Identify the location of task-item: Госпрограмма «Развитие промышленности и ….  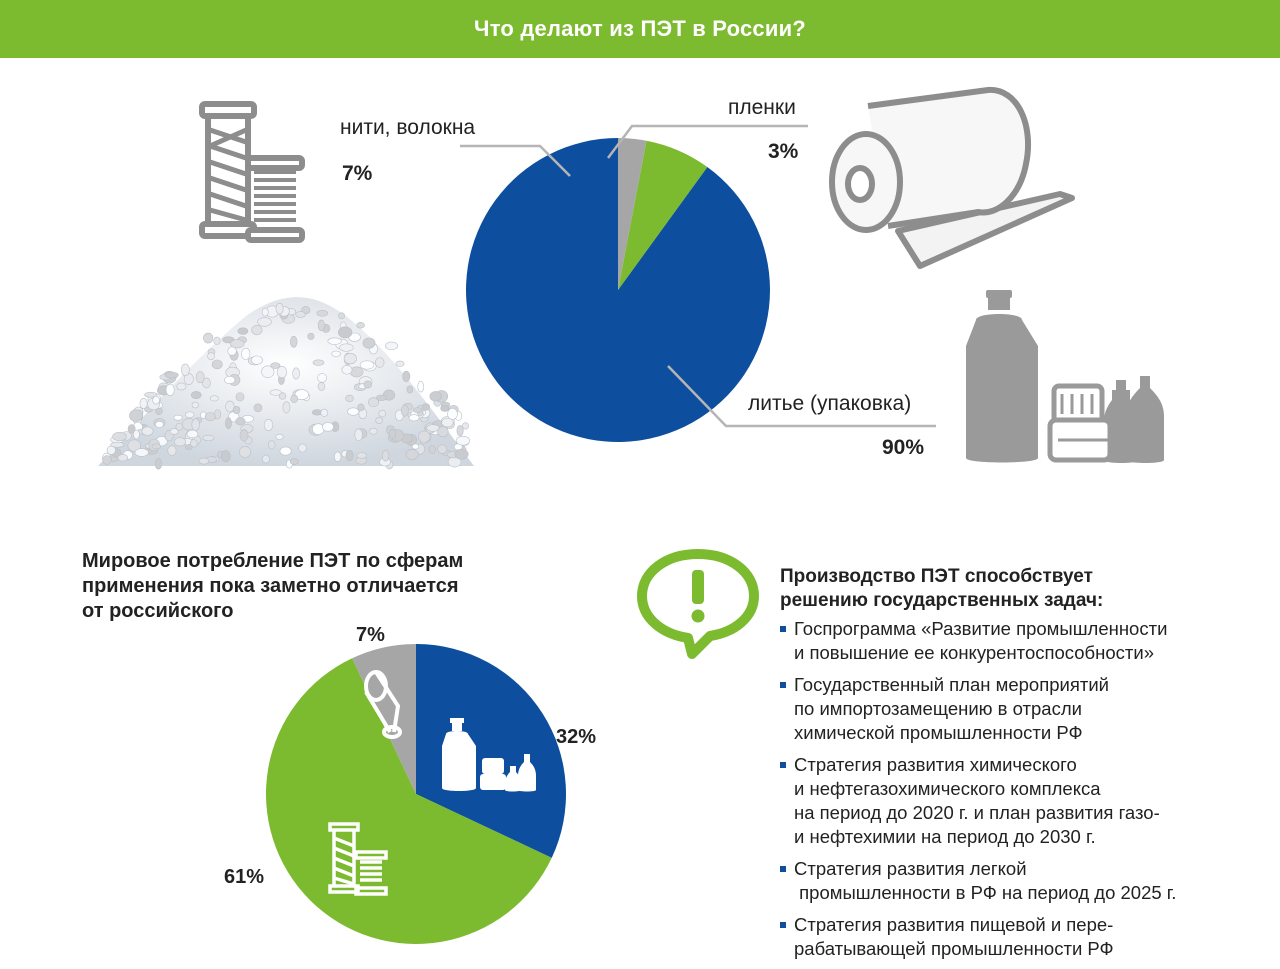
(1023, 641).